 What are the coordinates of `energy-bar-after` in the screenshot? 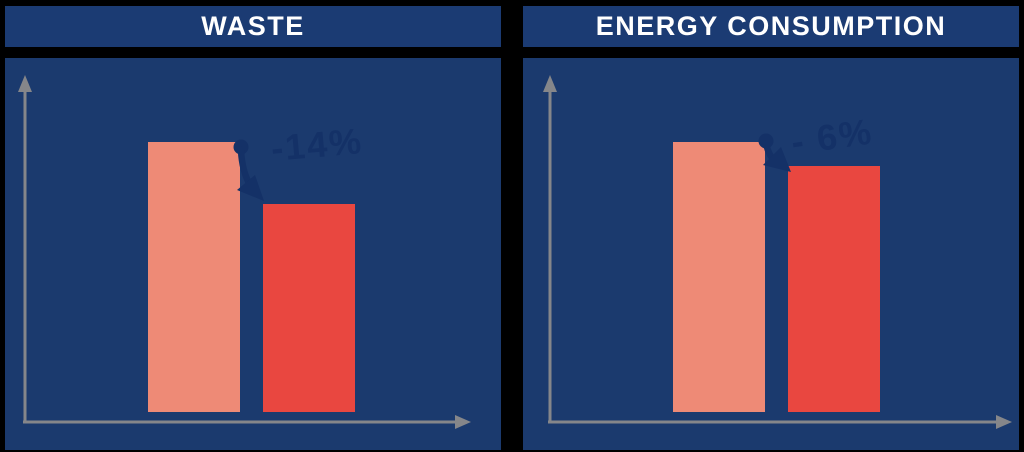 It's located at (834, 289).